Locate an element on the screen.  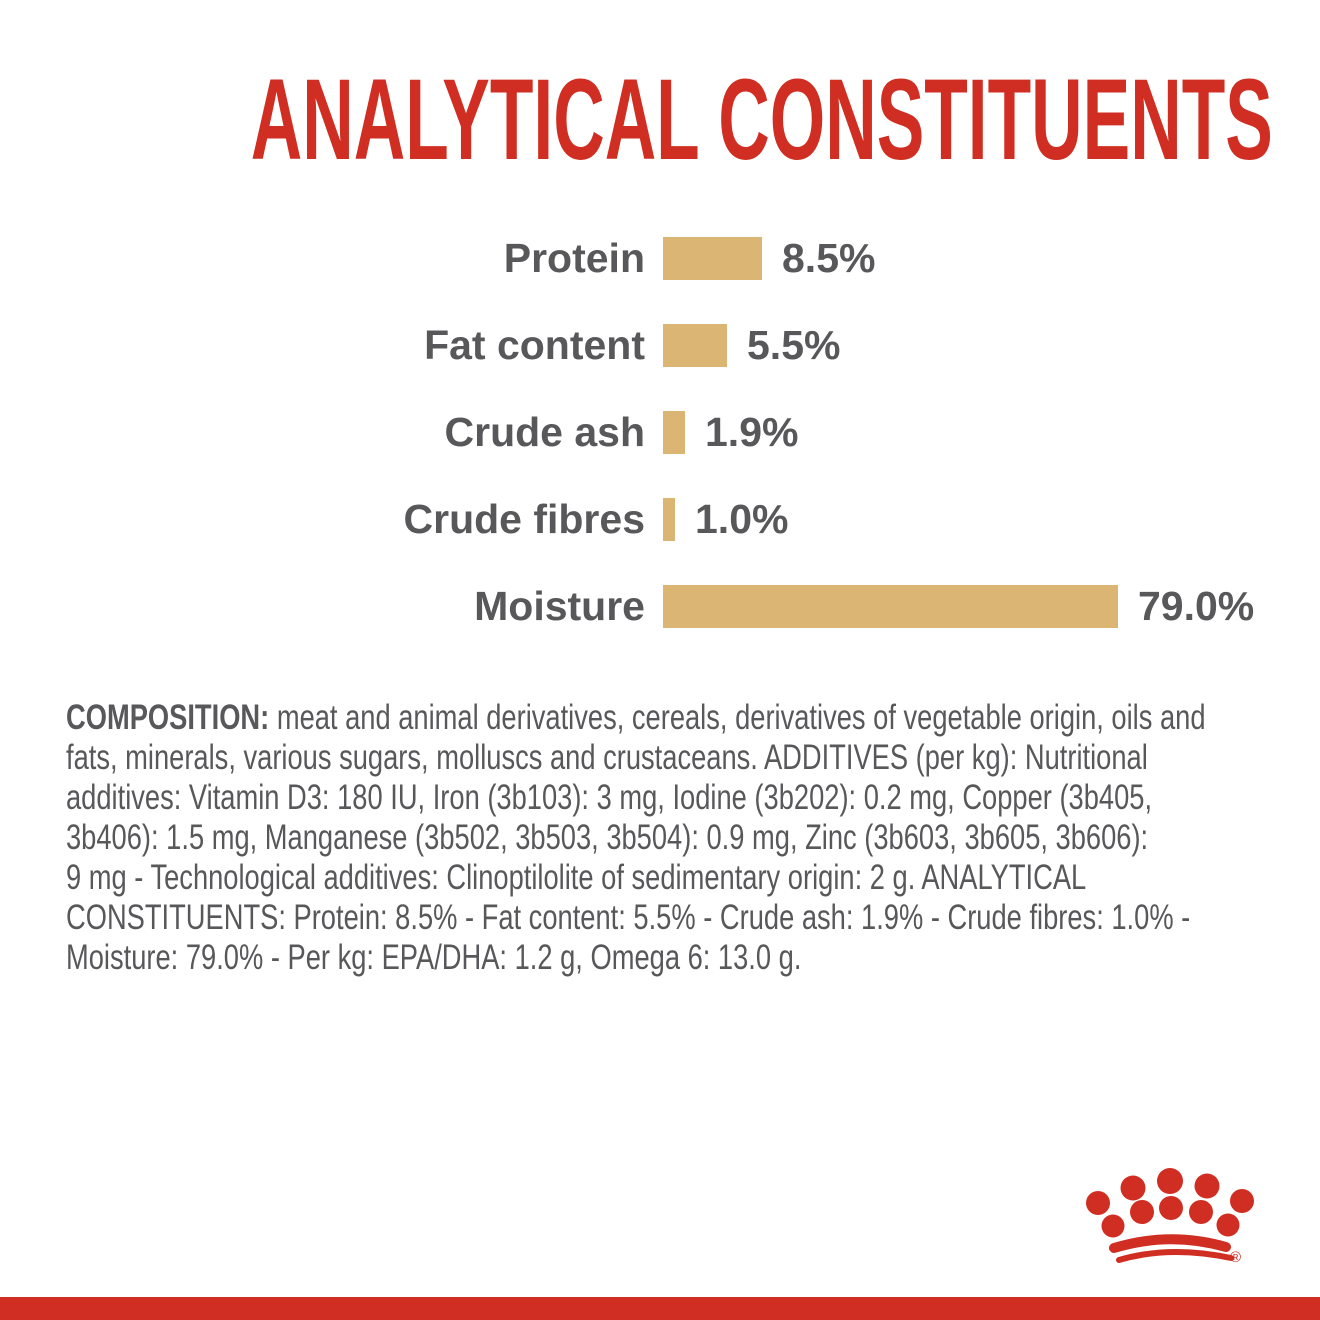
crown-swoosh-lower is located at coordinates (1175, 1255).